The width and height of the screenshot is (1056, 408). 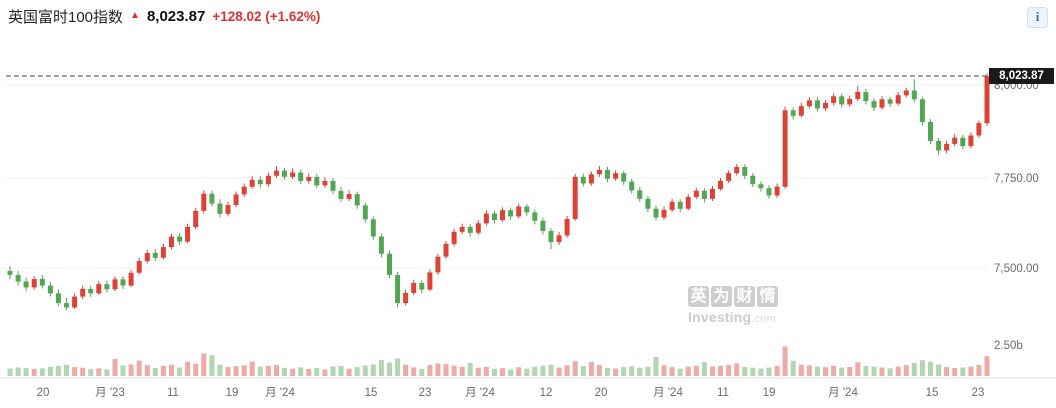 What do you see at coordinates (1016, 179) in the screenshot?
I see `y-axis-label: 7,750.00` at bounding box center [1016, 179].